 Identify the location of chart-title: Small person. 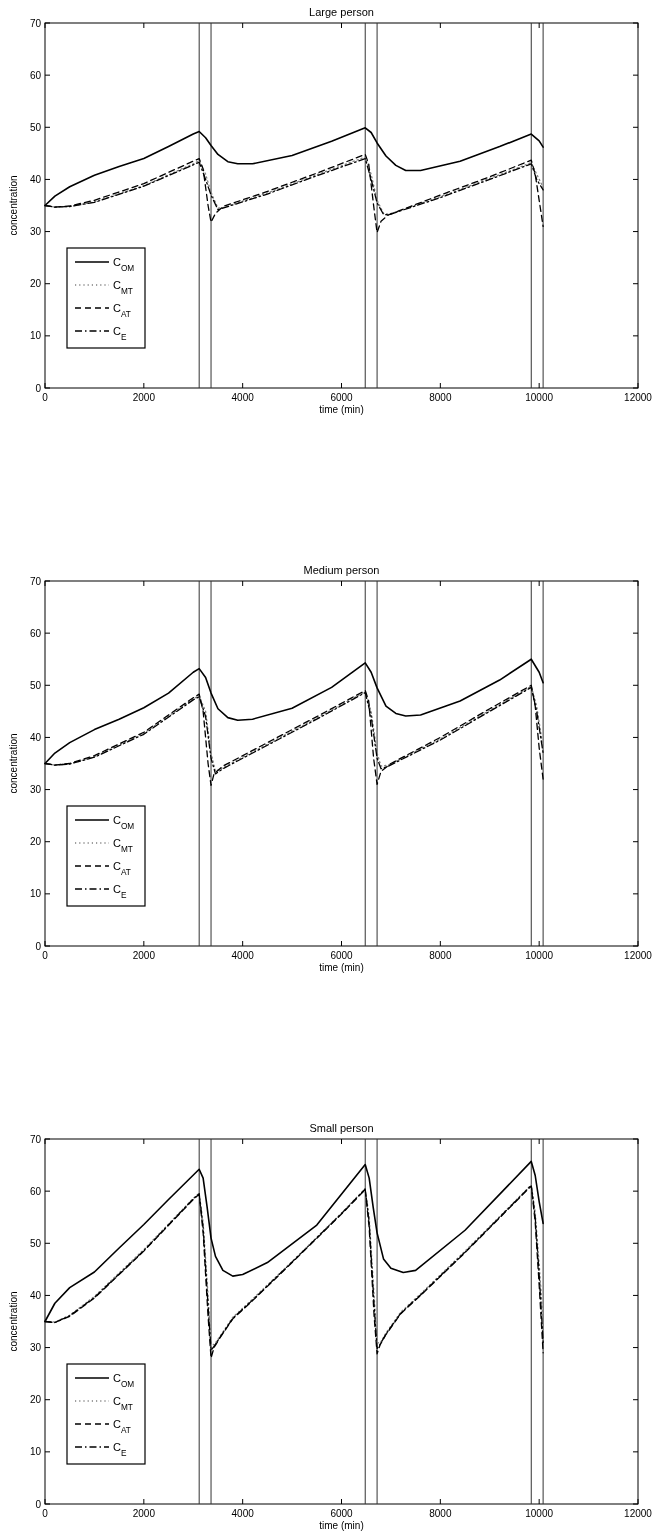
(341, 1128).